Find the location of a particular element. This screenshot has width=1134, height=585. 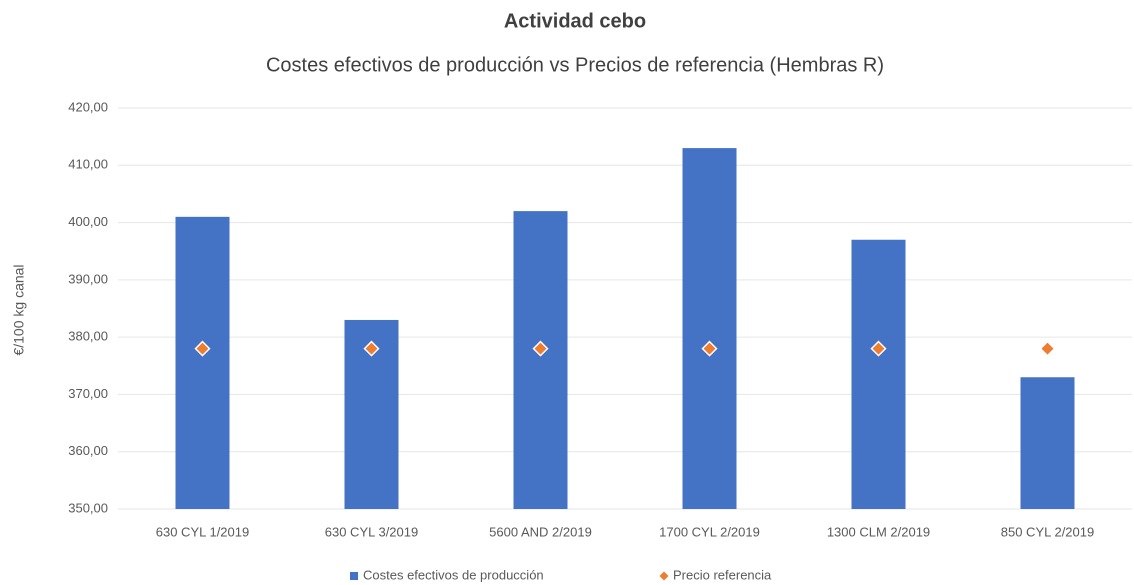

y-tick-label: 390,00 is located at coordinates (88, 278).